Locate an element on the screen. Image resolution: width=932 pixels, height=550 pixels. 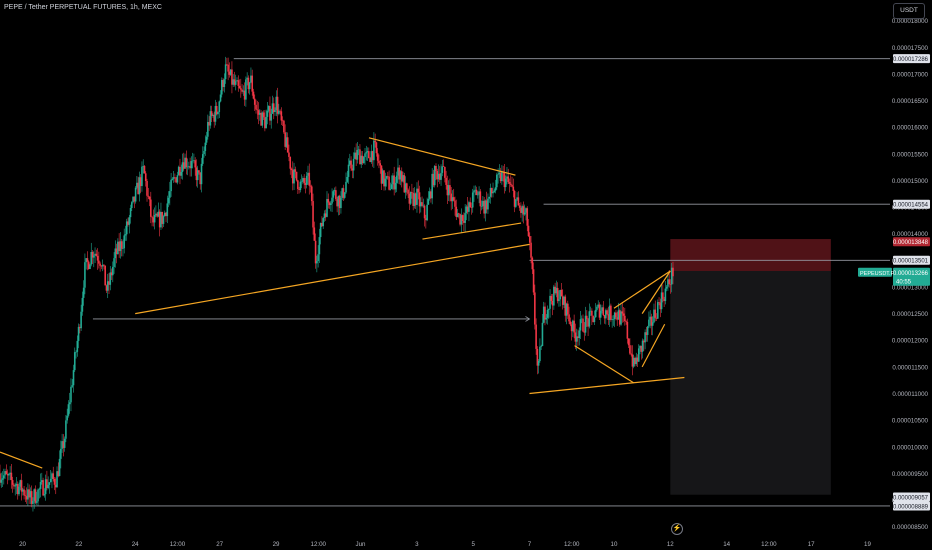
price-tick-label: 0.000018000 is located at coordinates (910, 21).